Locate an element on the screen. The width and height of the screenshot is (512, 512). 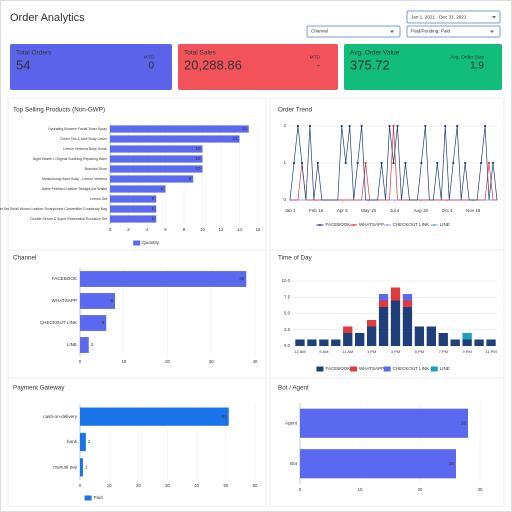
x-tick-label: 2 is located at coordinates (128, 229).